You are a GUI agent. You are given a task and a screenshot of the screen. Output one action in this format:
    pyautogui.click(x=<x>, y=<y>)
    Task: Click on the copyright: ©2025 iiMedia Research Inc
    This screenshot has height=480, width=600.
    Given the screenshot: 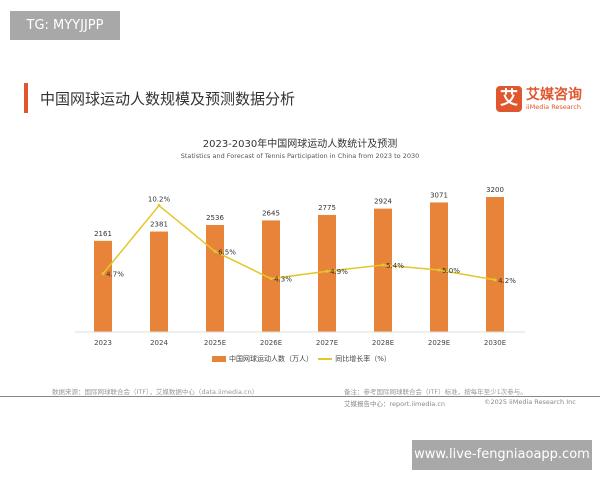 What is the action you would take?
    pyautogui.click(x=530, y=402)
    